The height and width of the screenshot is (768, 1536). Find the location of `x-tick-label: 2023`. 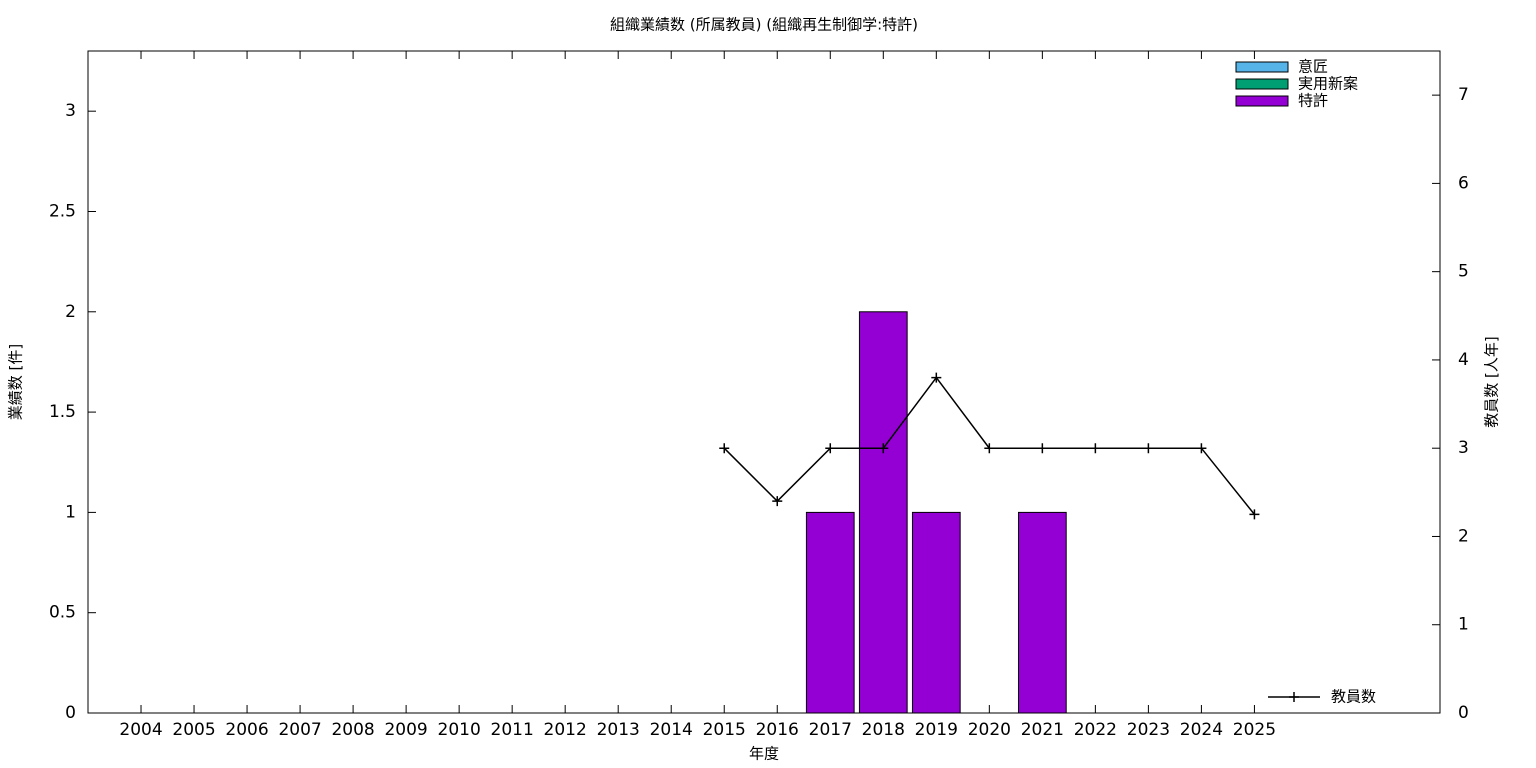

x-tick-label: 2023 is located at coordinates (1148, 730).